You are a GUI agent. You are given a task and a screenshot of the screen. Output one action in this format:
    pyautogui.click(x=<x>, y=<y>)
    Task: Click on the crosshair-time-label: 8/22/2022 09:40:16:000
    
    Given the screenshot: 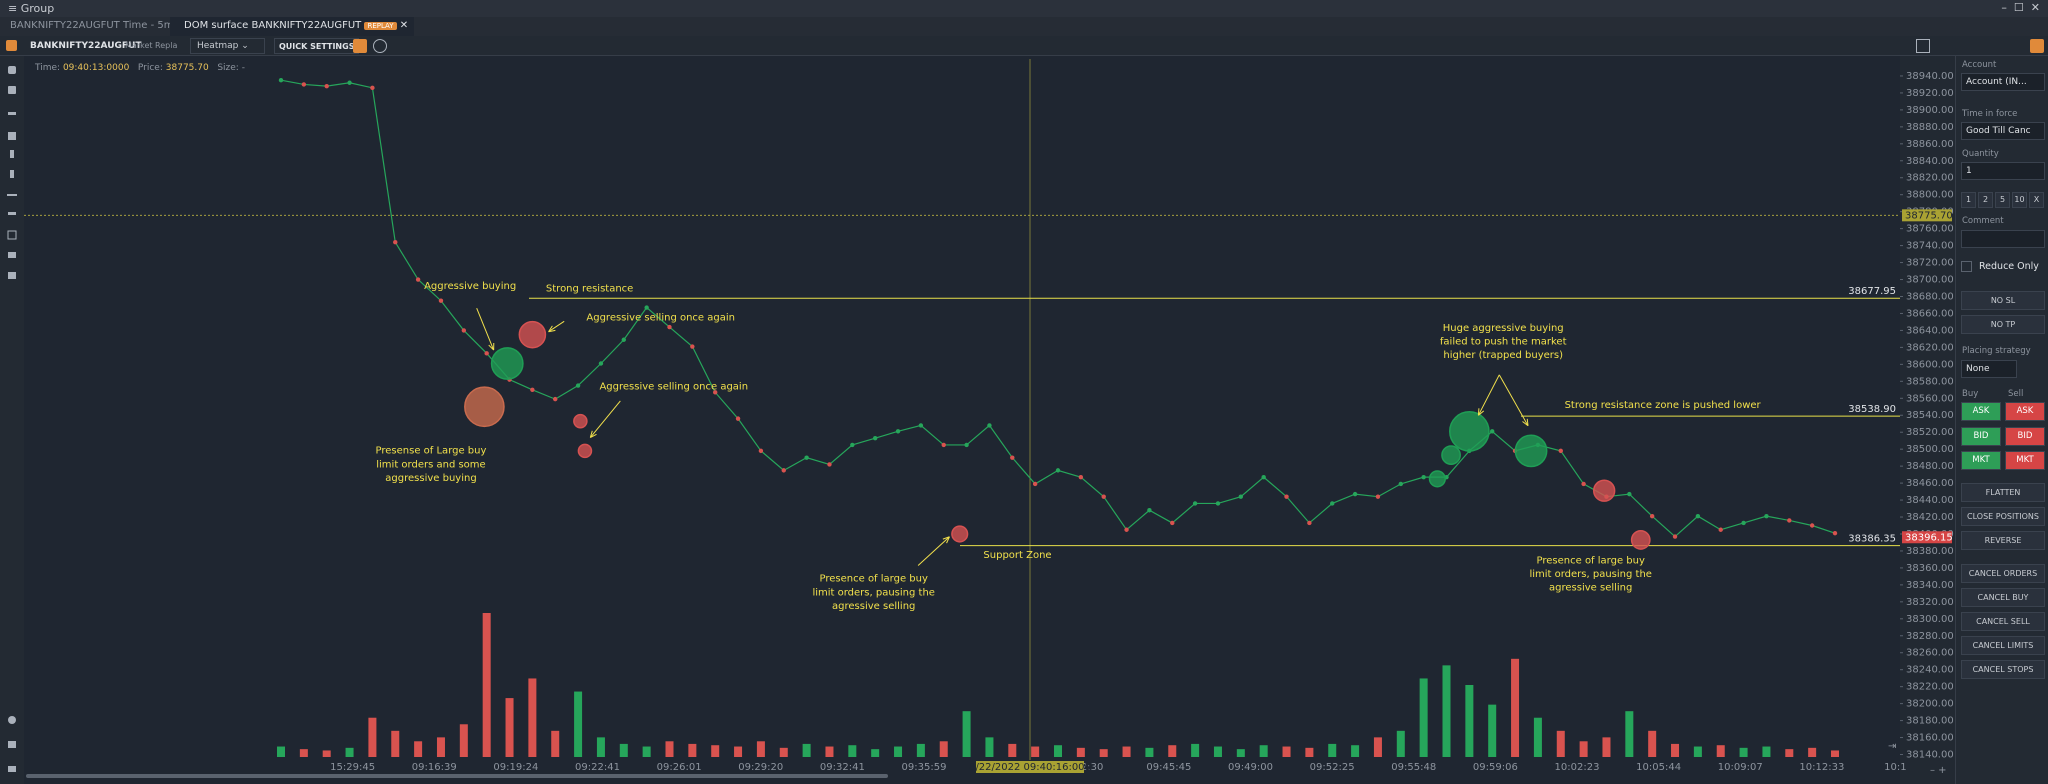 What is the action you would take?
    pyautogui.click(x=1030, y=767)
    